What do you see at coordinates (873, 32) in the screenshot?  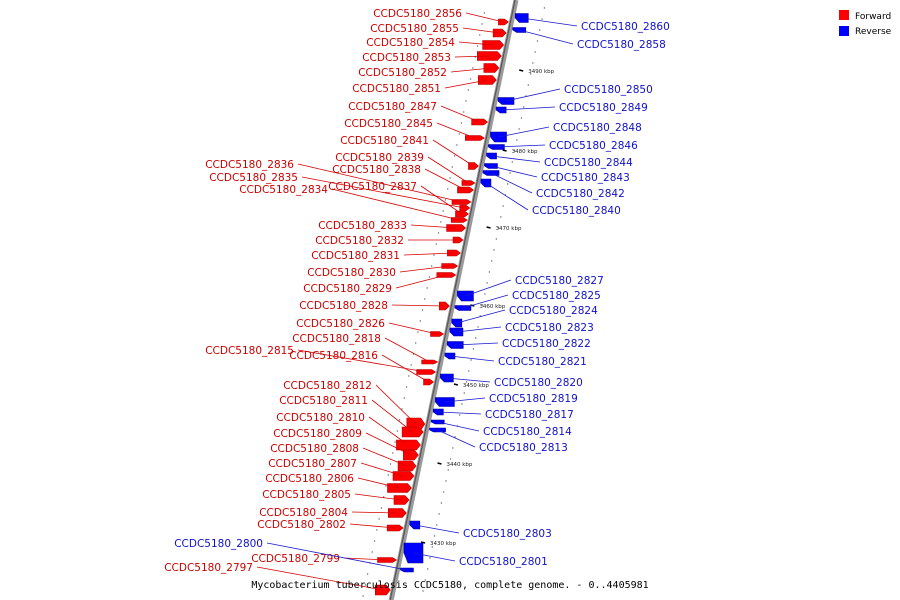 I see `legend-reverse-label: Reverse` at bounding box center [873, 32].